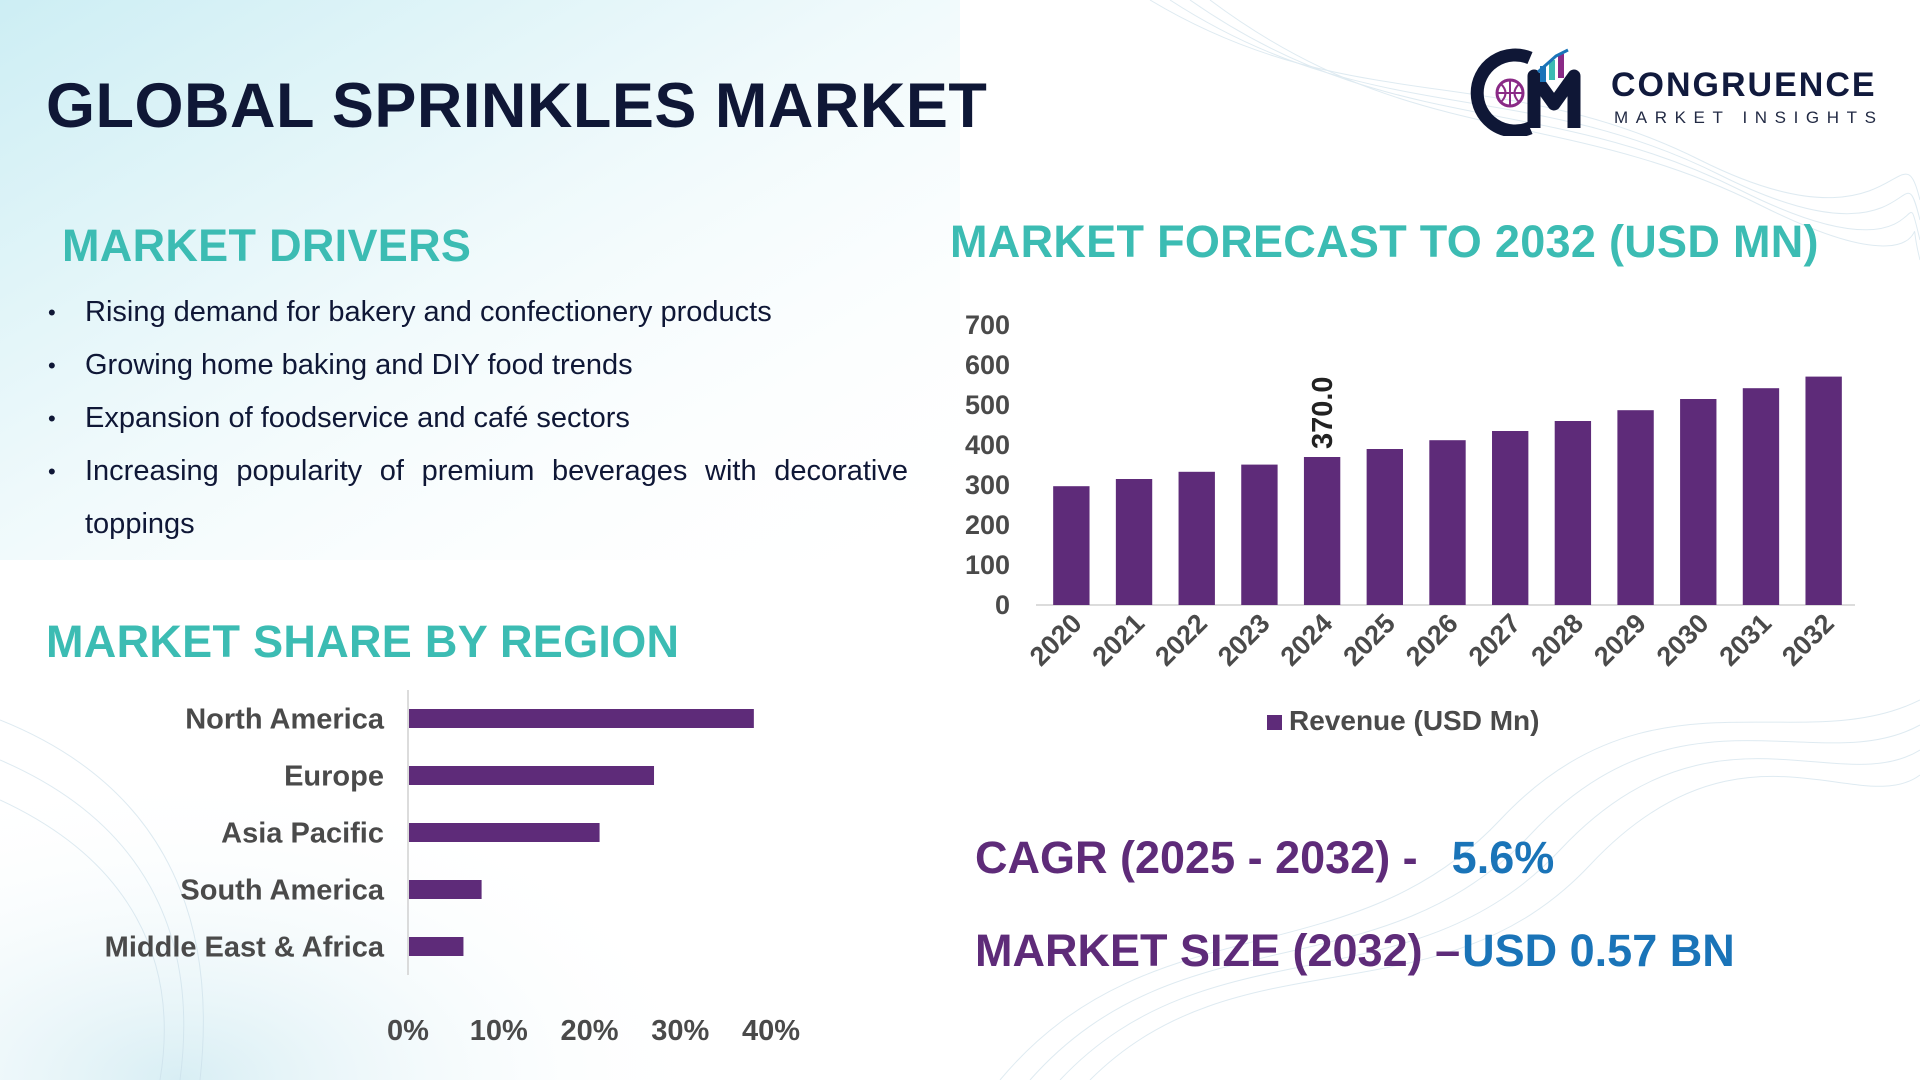 This screenshot has width=1920, height=1080. Describe the element at coordinates (517, 106) in the screenshot. I see `page-title: GLOBAL SPRINKLES MARKET` at that location.